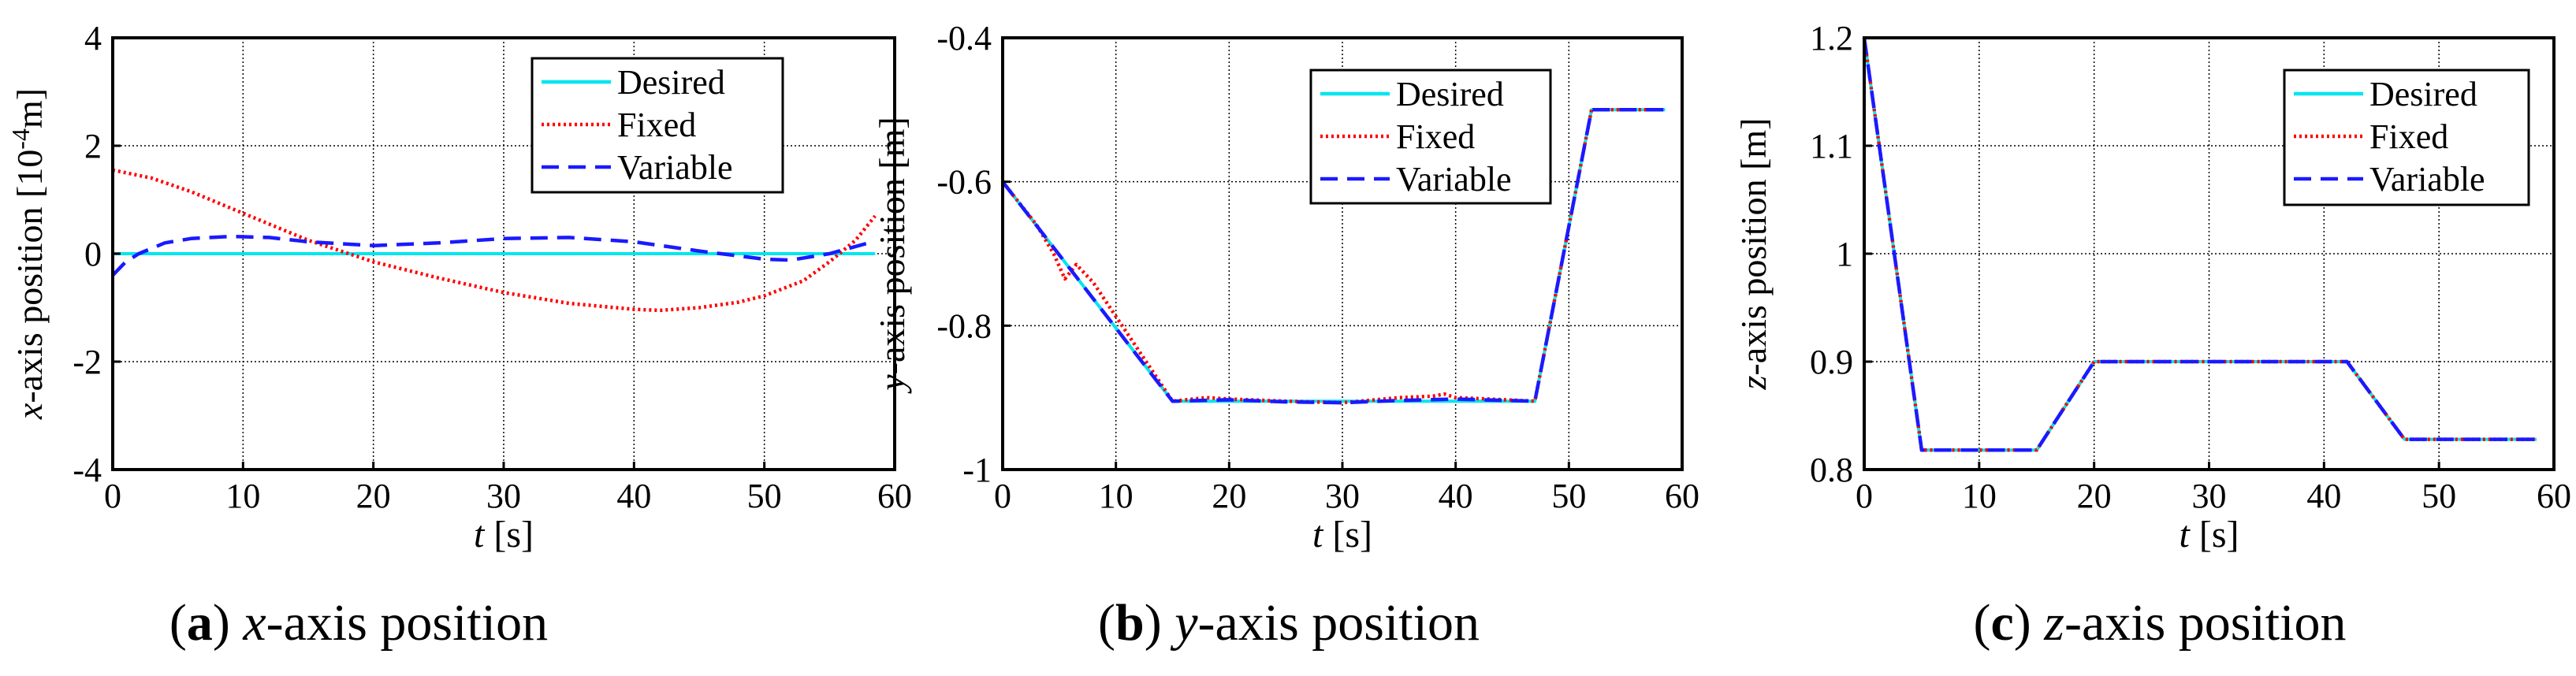  Describe the element at coordinates (964, 38) in the screenshot. I see `y-tick-label: -0.4` at that location.